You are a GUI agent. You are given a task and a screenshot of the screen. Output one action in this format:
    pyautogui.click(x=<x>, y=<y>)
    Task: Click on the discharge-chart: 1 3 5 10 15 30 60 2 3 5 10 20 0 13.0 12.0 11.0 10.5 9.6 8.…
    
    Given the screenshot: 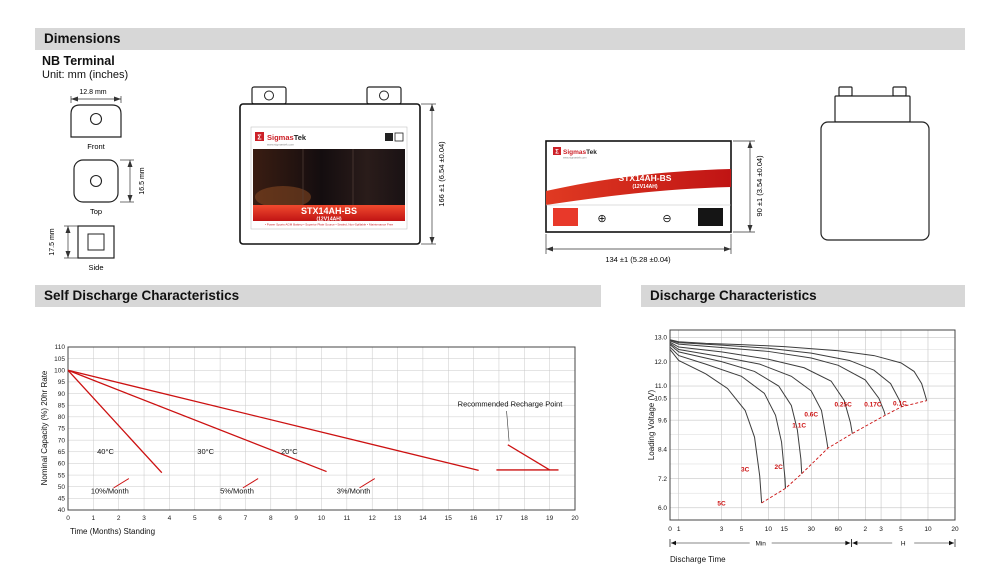 What is the action you would take?
    pyautogui.click(x=803, y=446)
    